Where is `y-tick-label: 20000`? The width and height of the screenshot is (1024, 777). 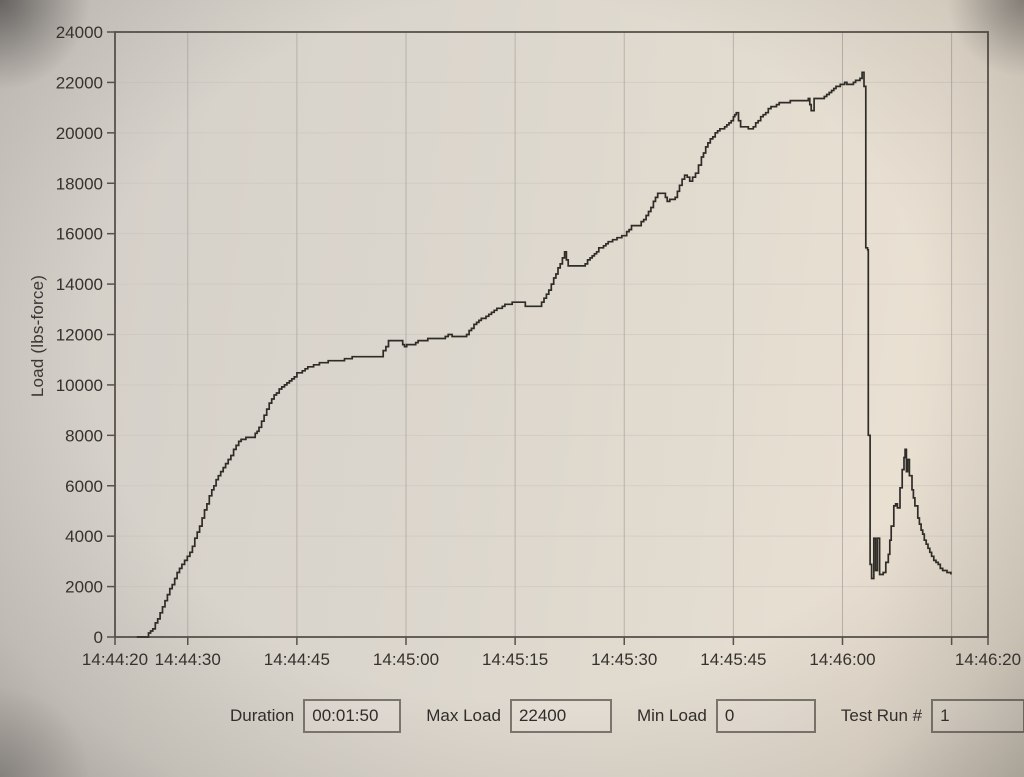 y-tick-label: 20000 is located at coordinates (79, 133).